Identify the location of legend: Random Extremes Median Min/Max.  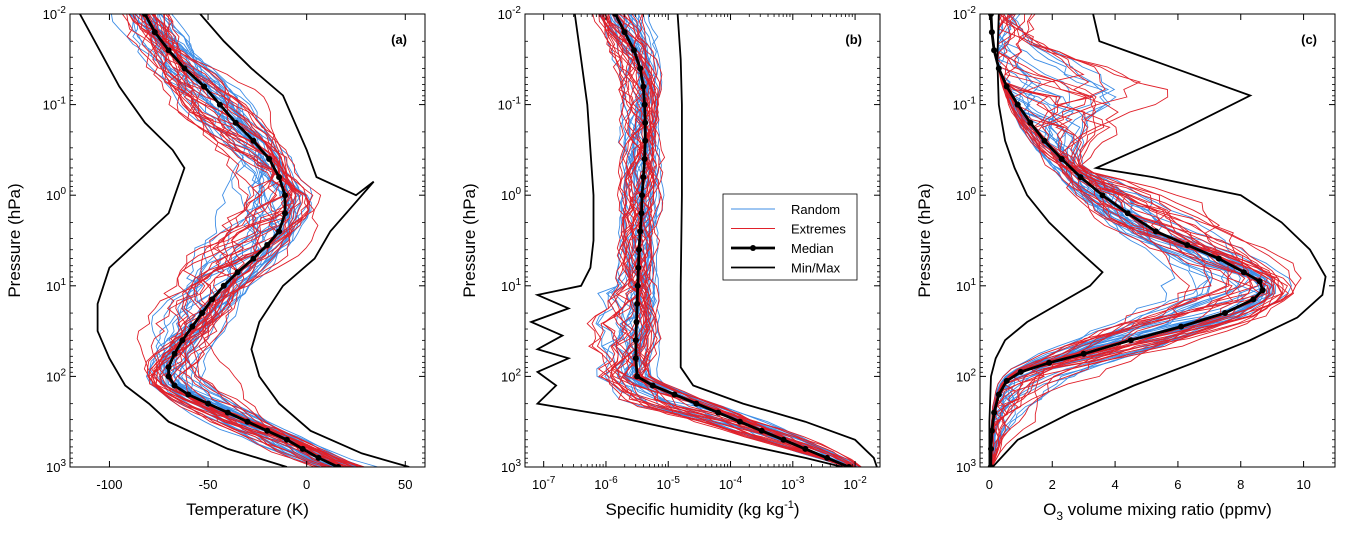
(790, 237).